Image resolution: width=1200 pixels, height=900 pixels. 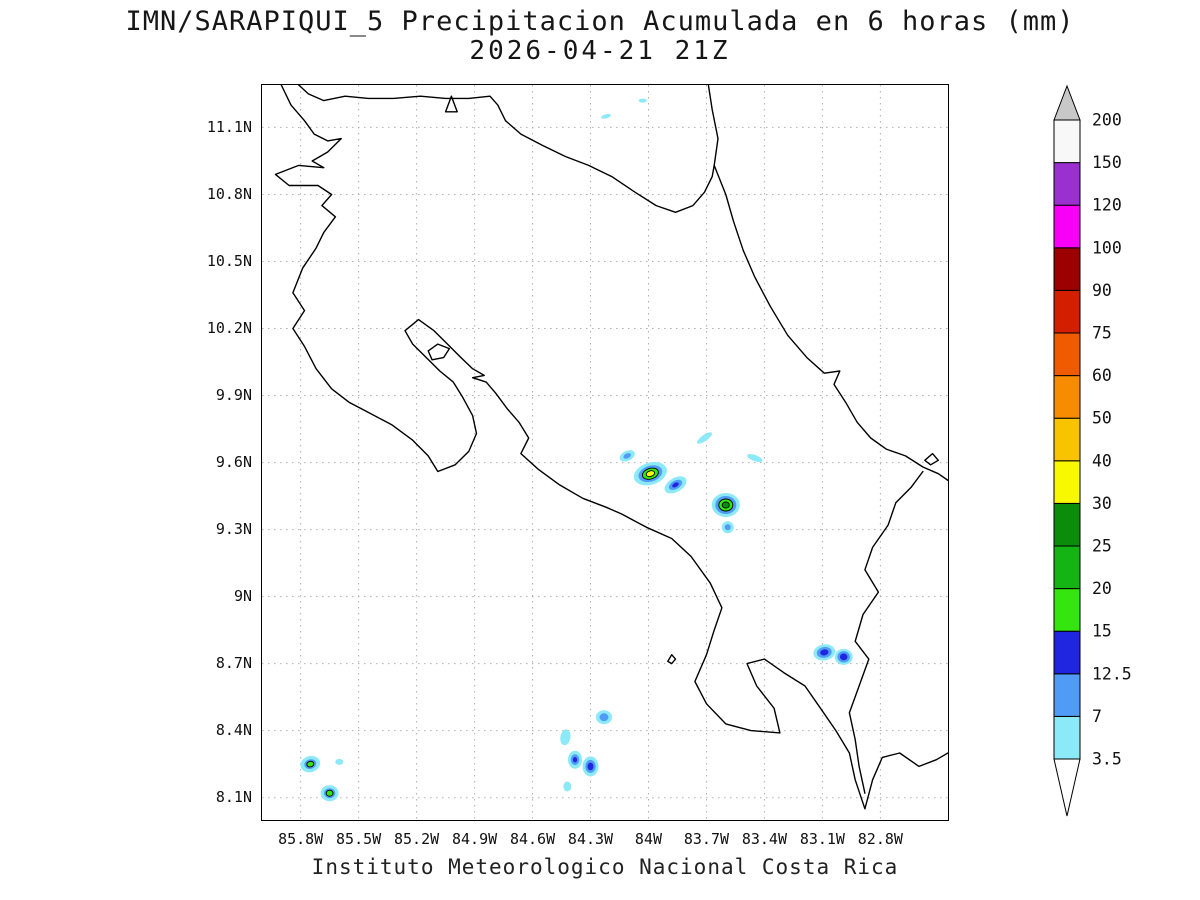 What do you see at coordinates (233, 797) in the screenshot?
I see `y-tick-label: 8.1N` at bounding box center [233, 797].